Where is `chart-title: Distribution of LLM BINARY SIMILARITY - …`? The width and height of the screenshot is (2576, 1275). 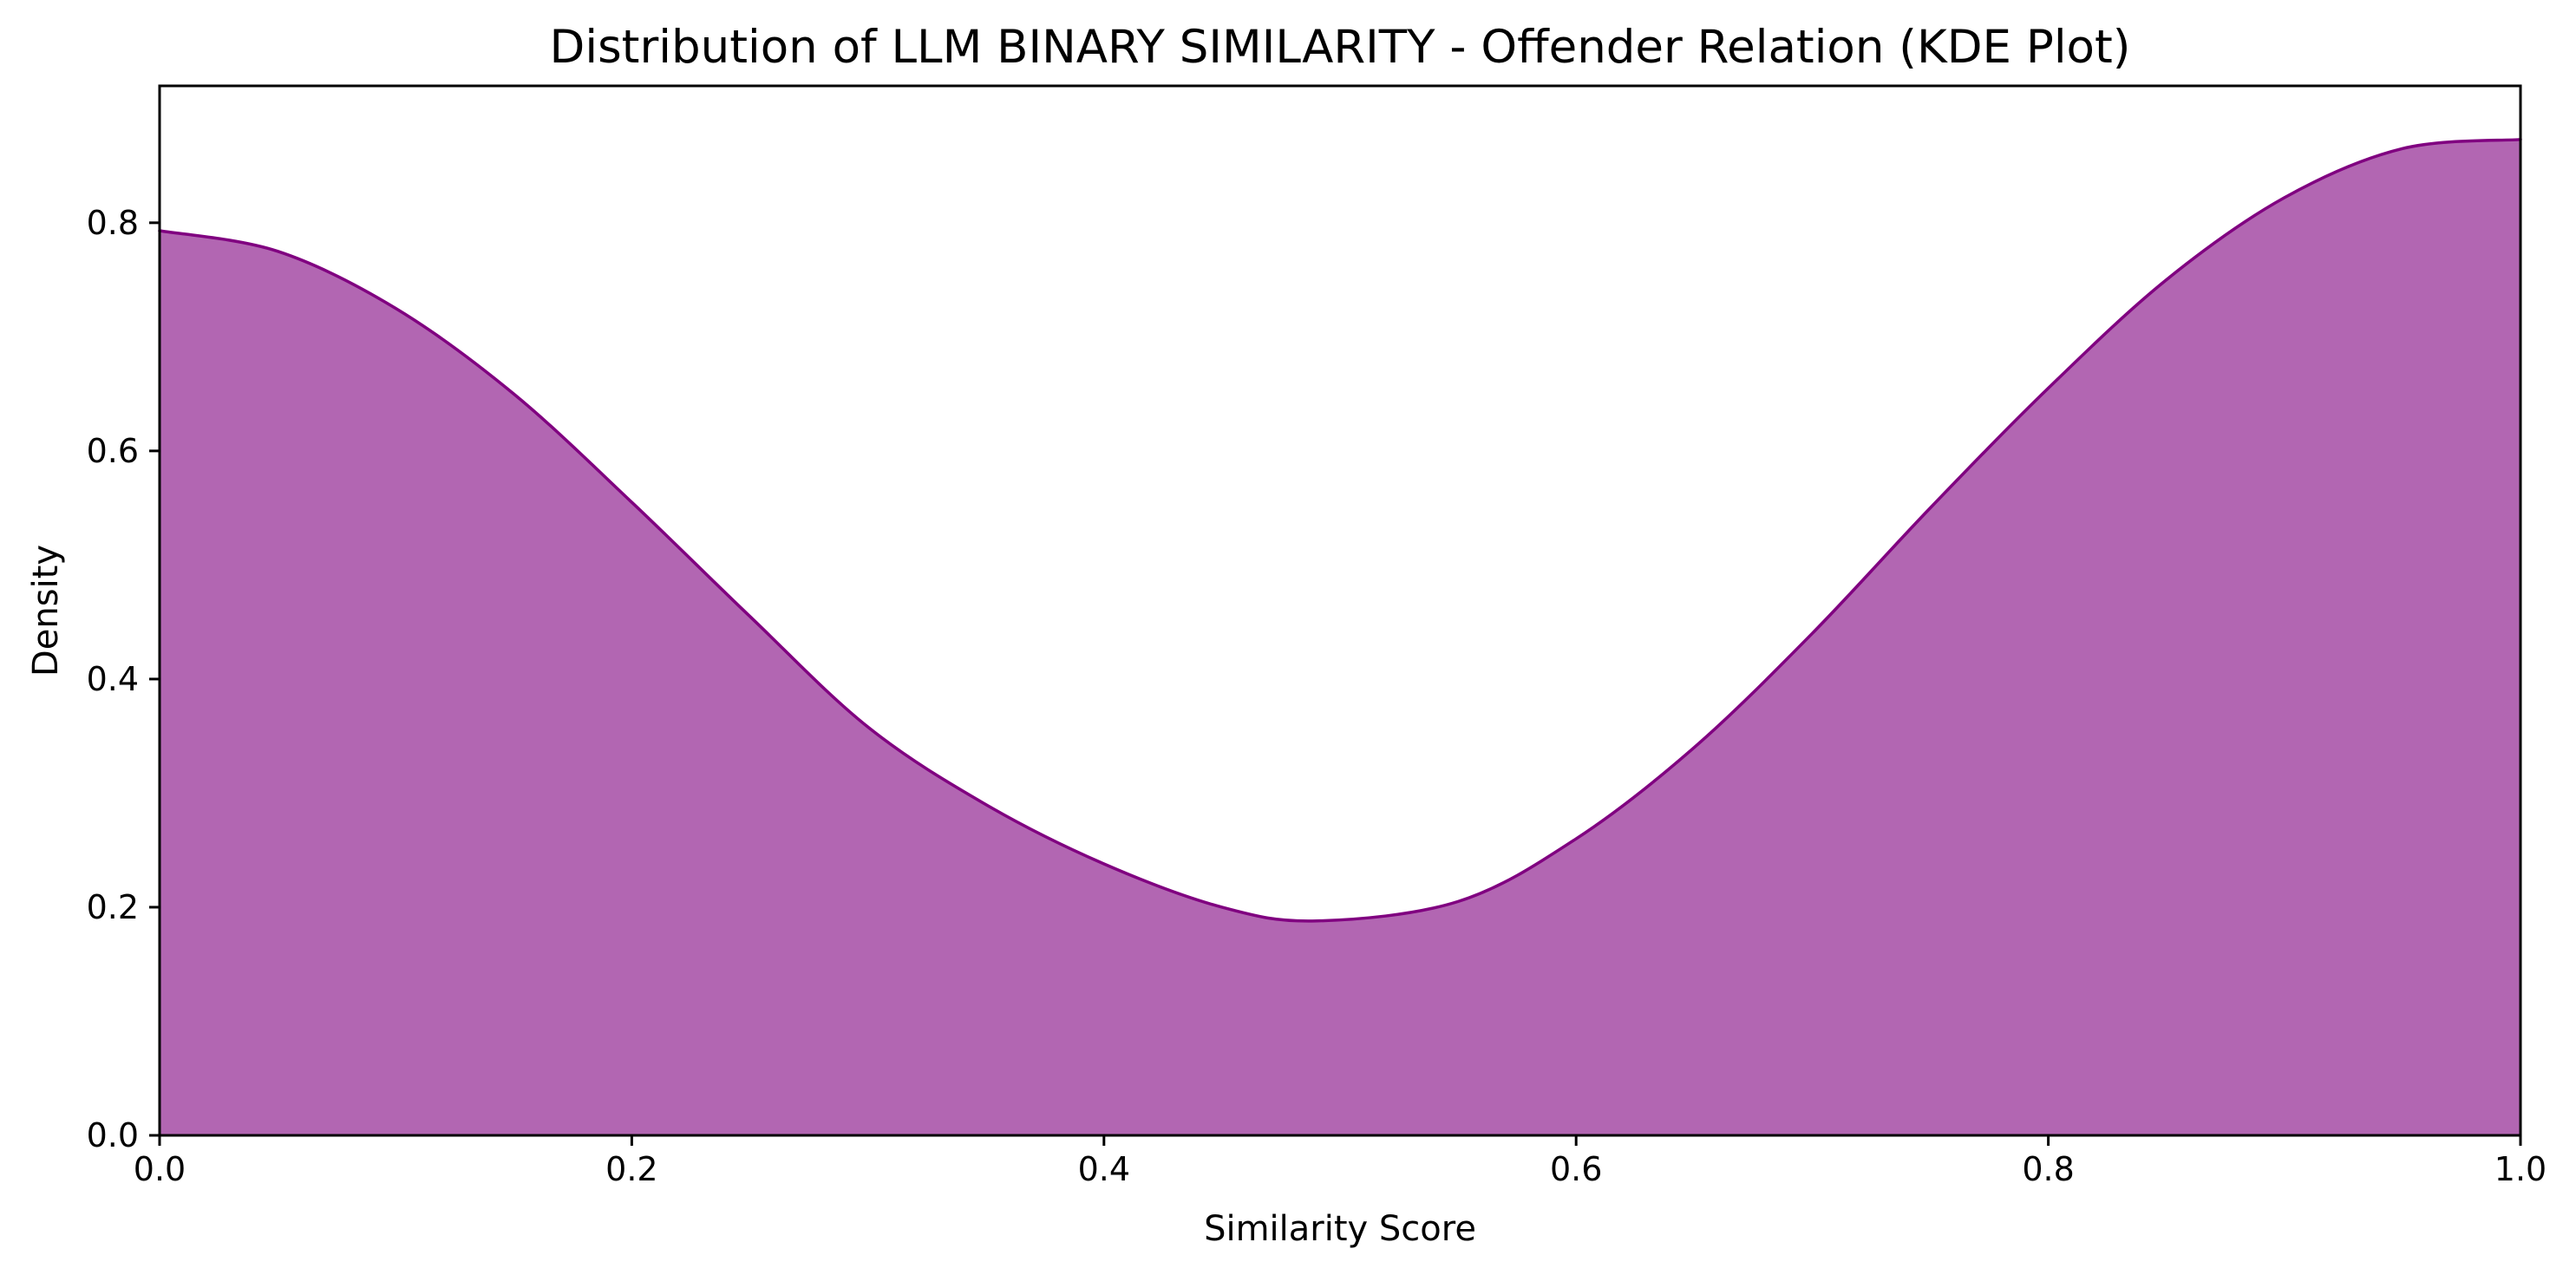
chart-title: Distribution of LLM BINARY SIMILARITY - … is located at coordinates (1340, 47).